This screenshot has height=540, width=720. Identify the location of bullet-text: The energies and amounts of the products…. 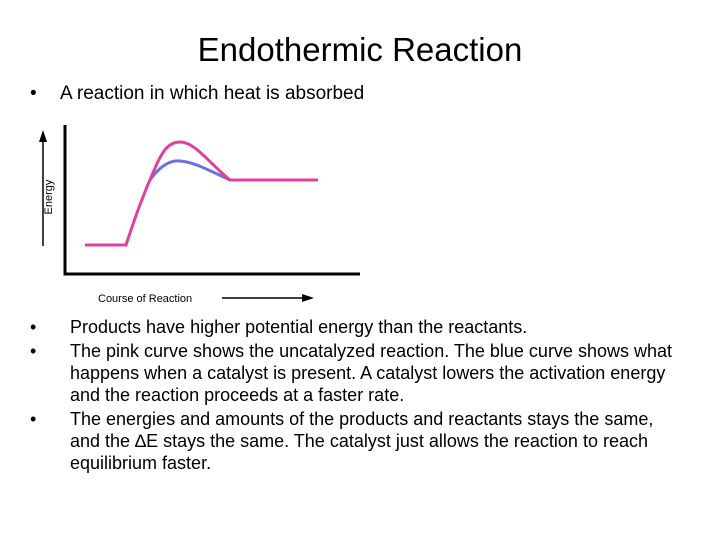
(362, 441).